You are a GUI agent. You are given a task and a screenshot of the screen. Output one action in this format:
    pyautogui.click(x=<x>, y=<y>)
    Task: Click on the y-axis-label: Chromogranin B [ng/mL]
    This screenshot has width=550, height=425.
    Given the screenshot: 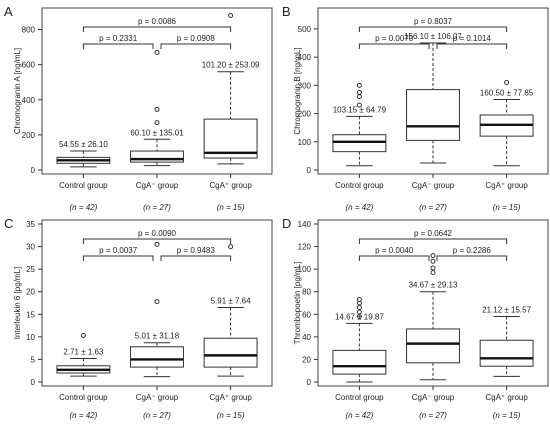 What is the action you would take?
    pyautogui.click(x=297, y=90)
    